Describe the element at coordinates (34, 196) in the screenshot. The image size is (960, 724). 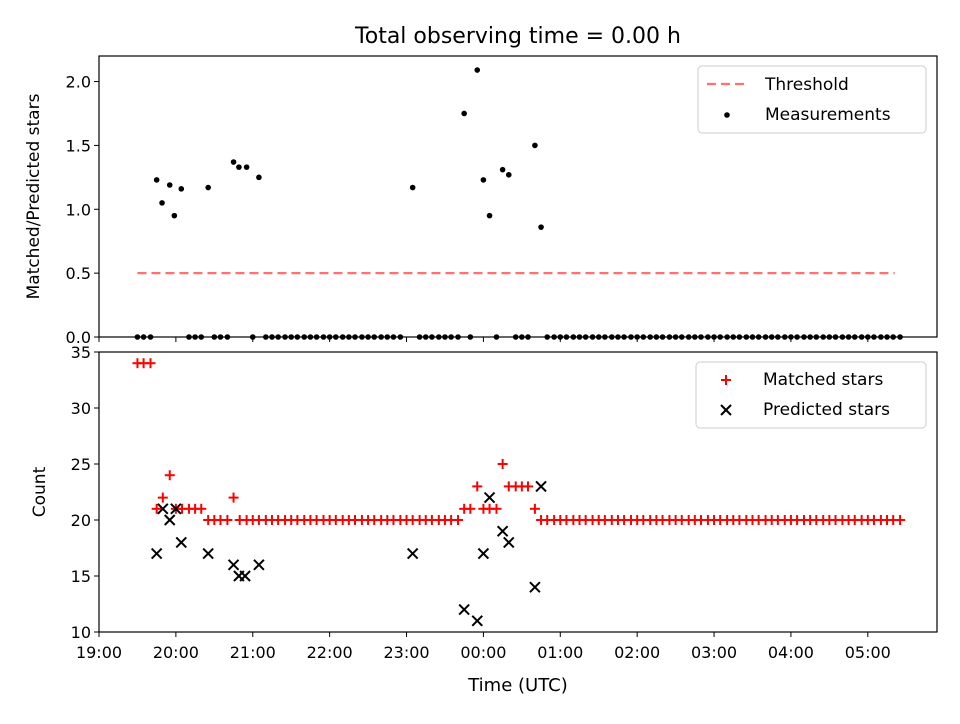
I see `top-y-axis-label: Matched/Predicted stars` at that location.